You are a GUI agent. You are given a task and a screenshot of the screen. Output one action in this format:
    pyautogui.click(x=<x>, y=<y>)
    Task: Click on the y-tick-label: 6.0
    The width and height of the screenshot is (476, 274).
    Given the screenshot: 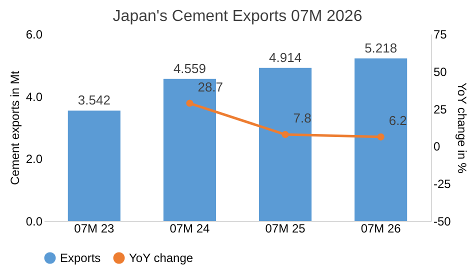 What is the action you would take?
    pyautogui.click(x=34, y=35)
    